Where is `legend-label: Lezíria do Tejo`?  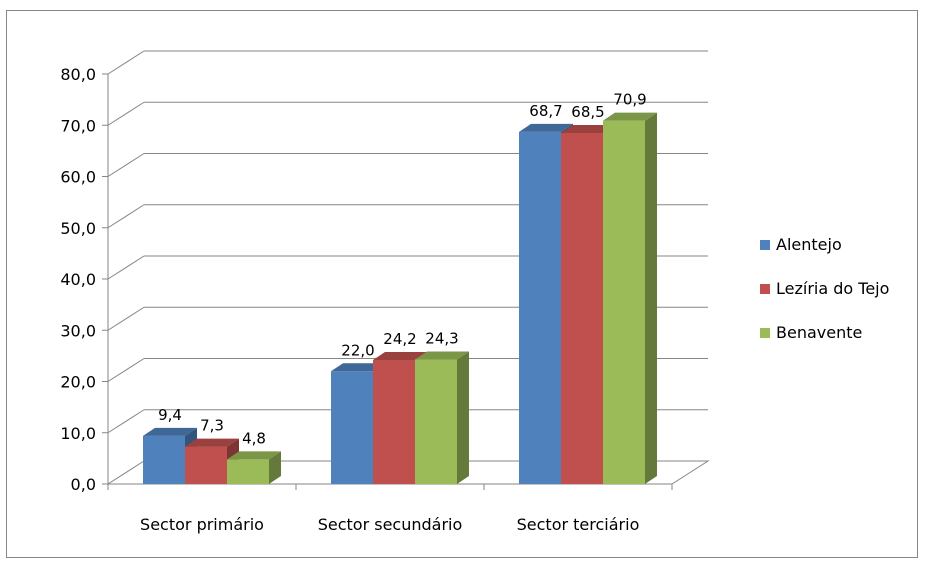
legend-label: Lezíria do Tejo is located at coordinates (832, 288).